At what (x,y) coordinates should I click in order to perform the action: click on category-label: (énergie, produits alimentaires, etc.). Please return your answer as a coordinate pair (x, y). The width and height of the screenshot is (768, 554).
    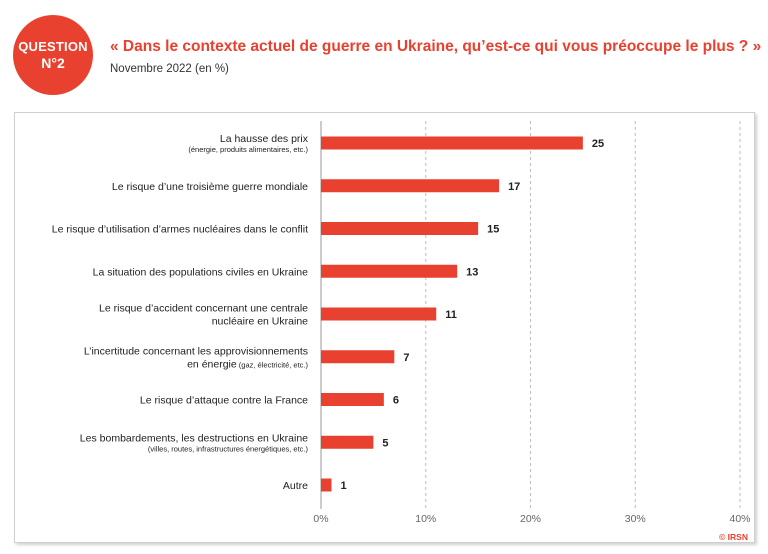
    Looking at the image, I should click on (248, 149).